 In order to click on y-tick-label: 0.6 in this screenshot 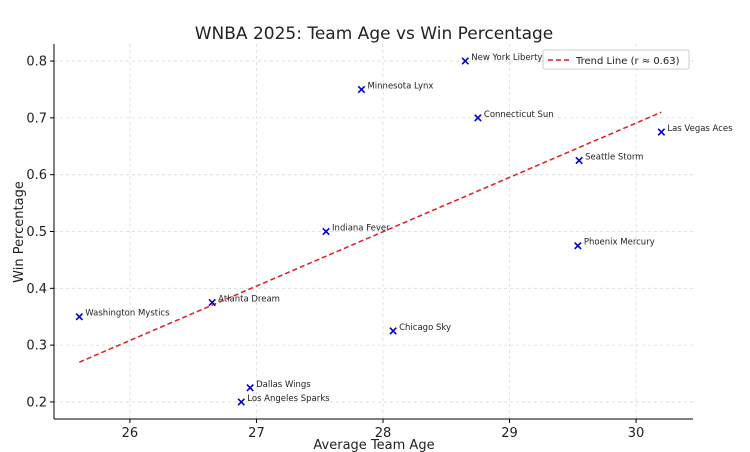, I will do `click(36, 175)`.